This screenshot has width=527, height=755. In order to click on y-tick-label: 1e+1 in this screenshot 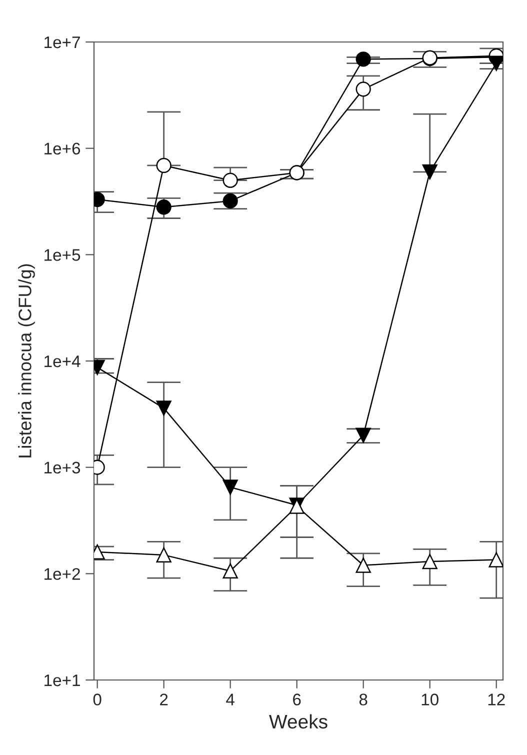, I will do `click(62, 680)`.